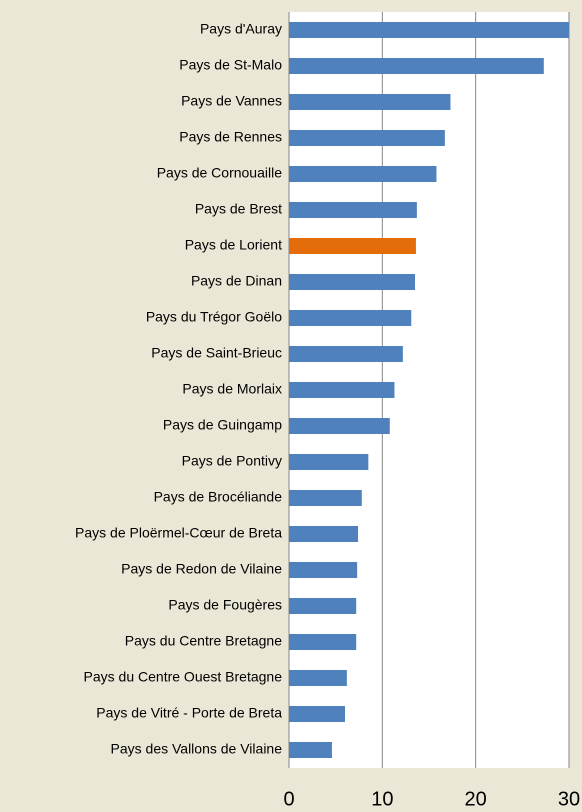 The image size is (582, 812). What do you see at coordinates (232, 389) in the screenshot?
I see `y-tick-label: Pays de Morlaix` at bounding box center [232, 389].